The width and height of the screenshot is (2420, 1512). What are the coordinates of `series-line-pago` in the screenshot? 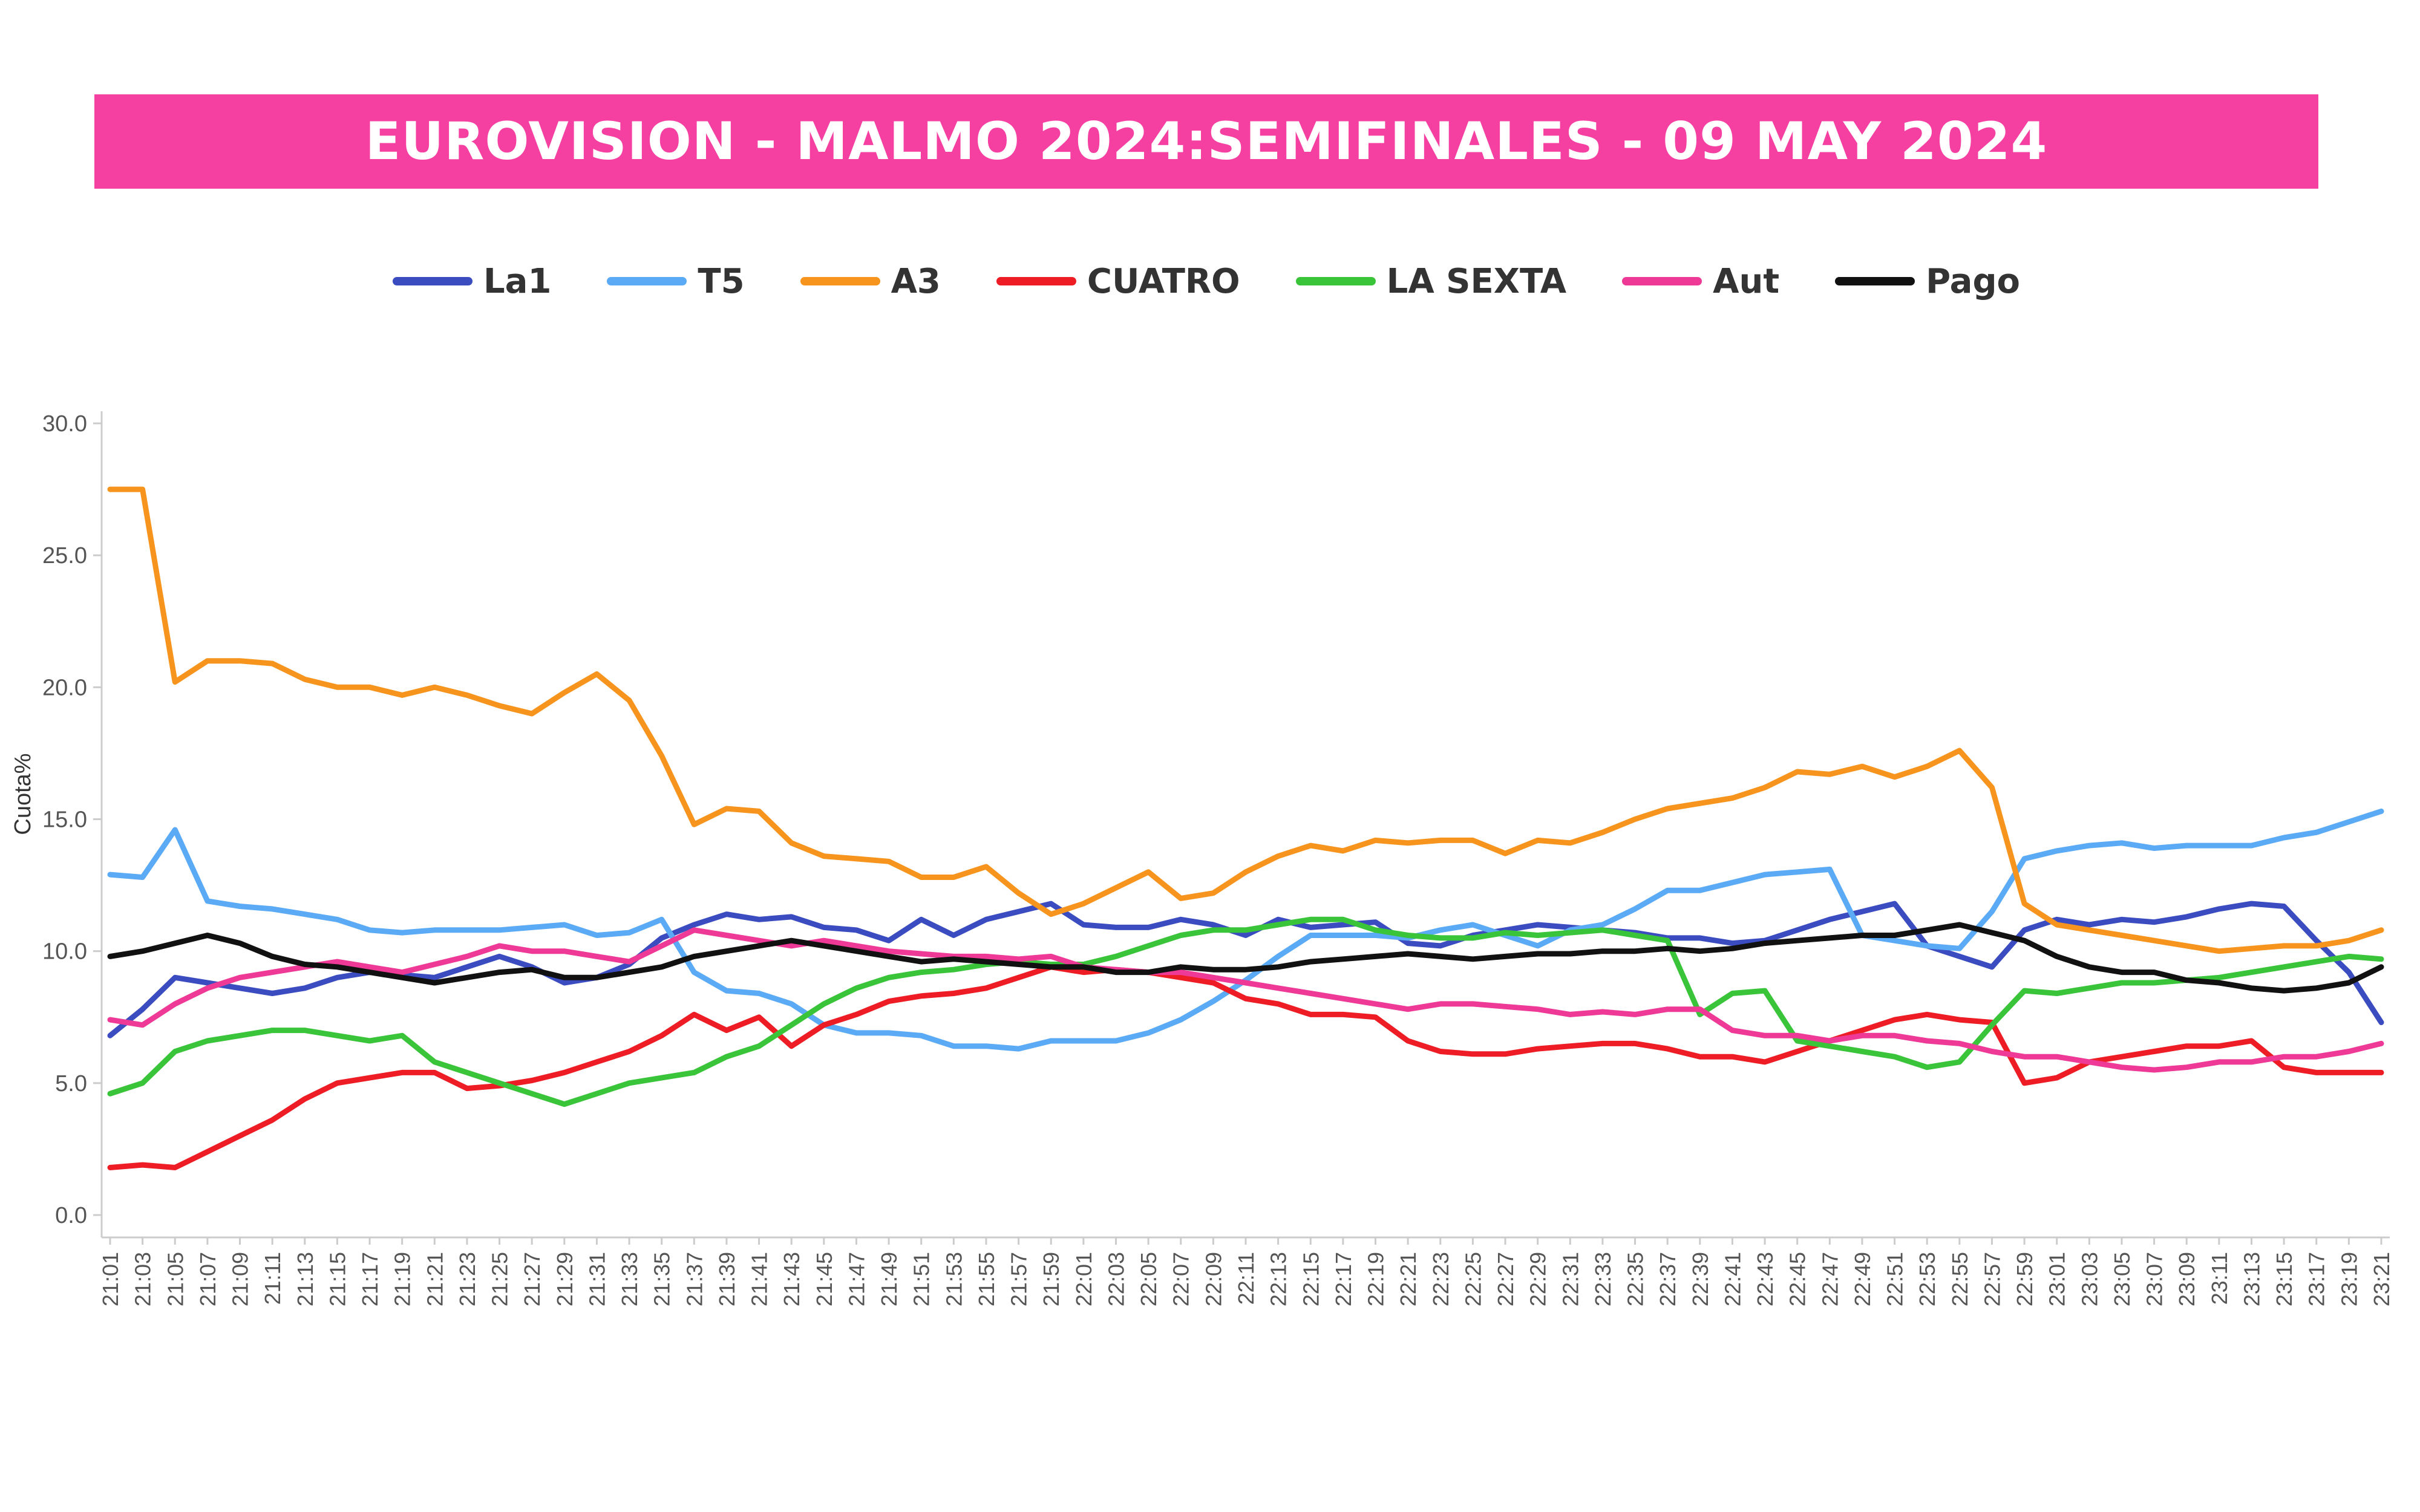 It's located at (1245, 958).